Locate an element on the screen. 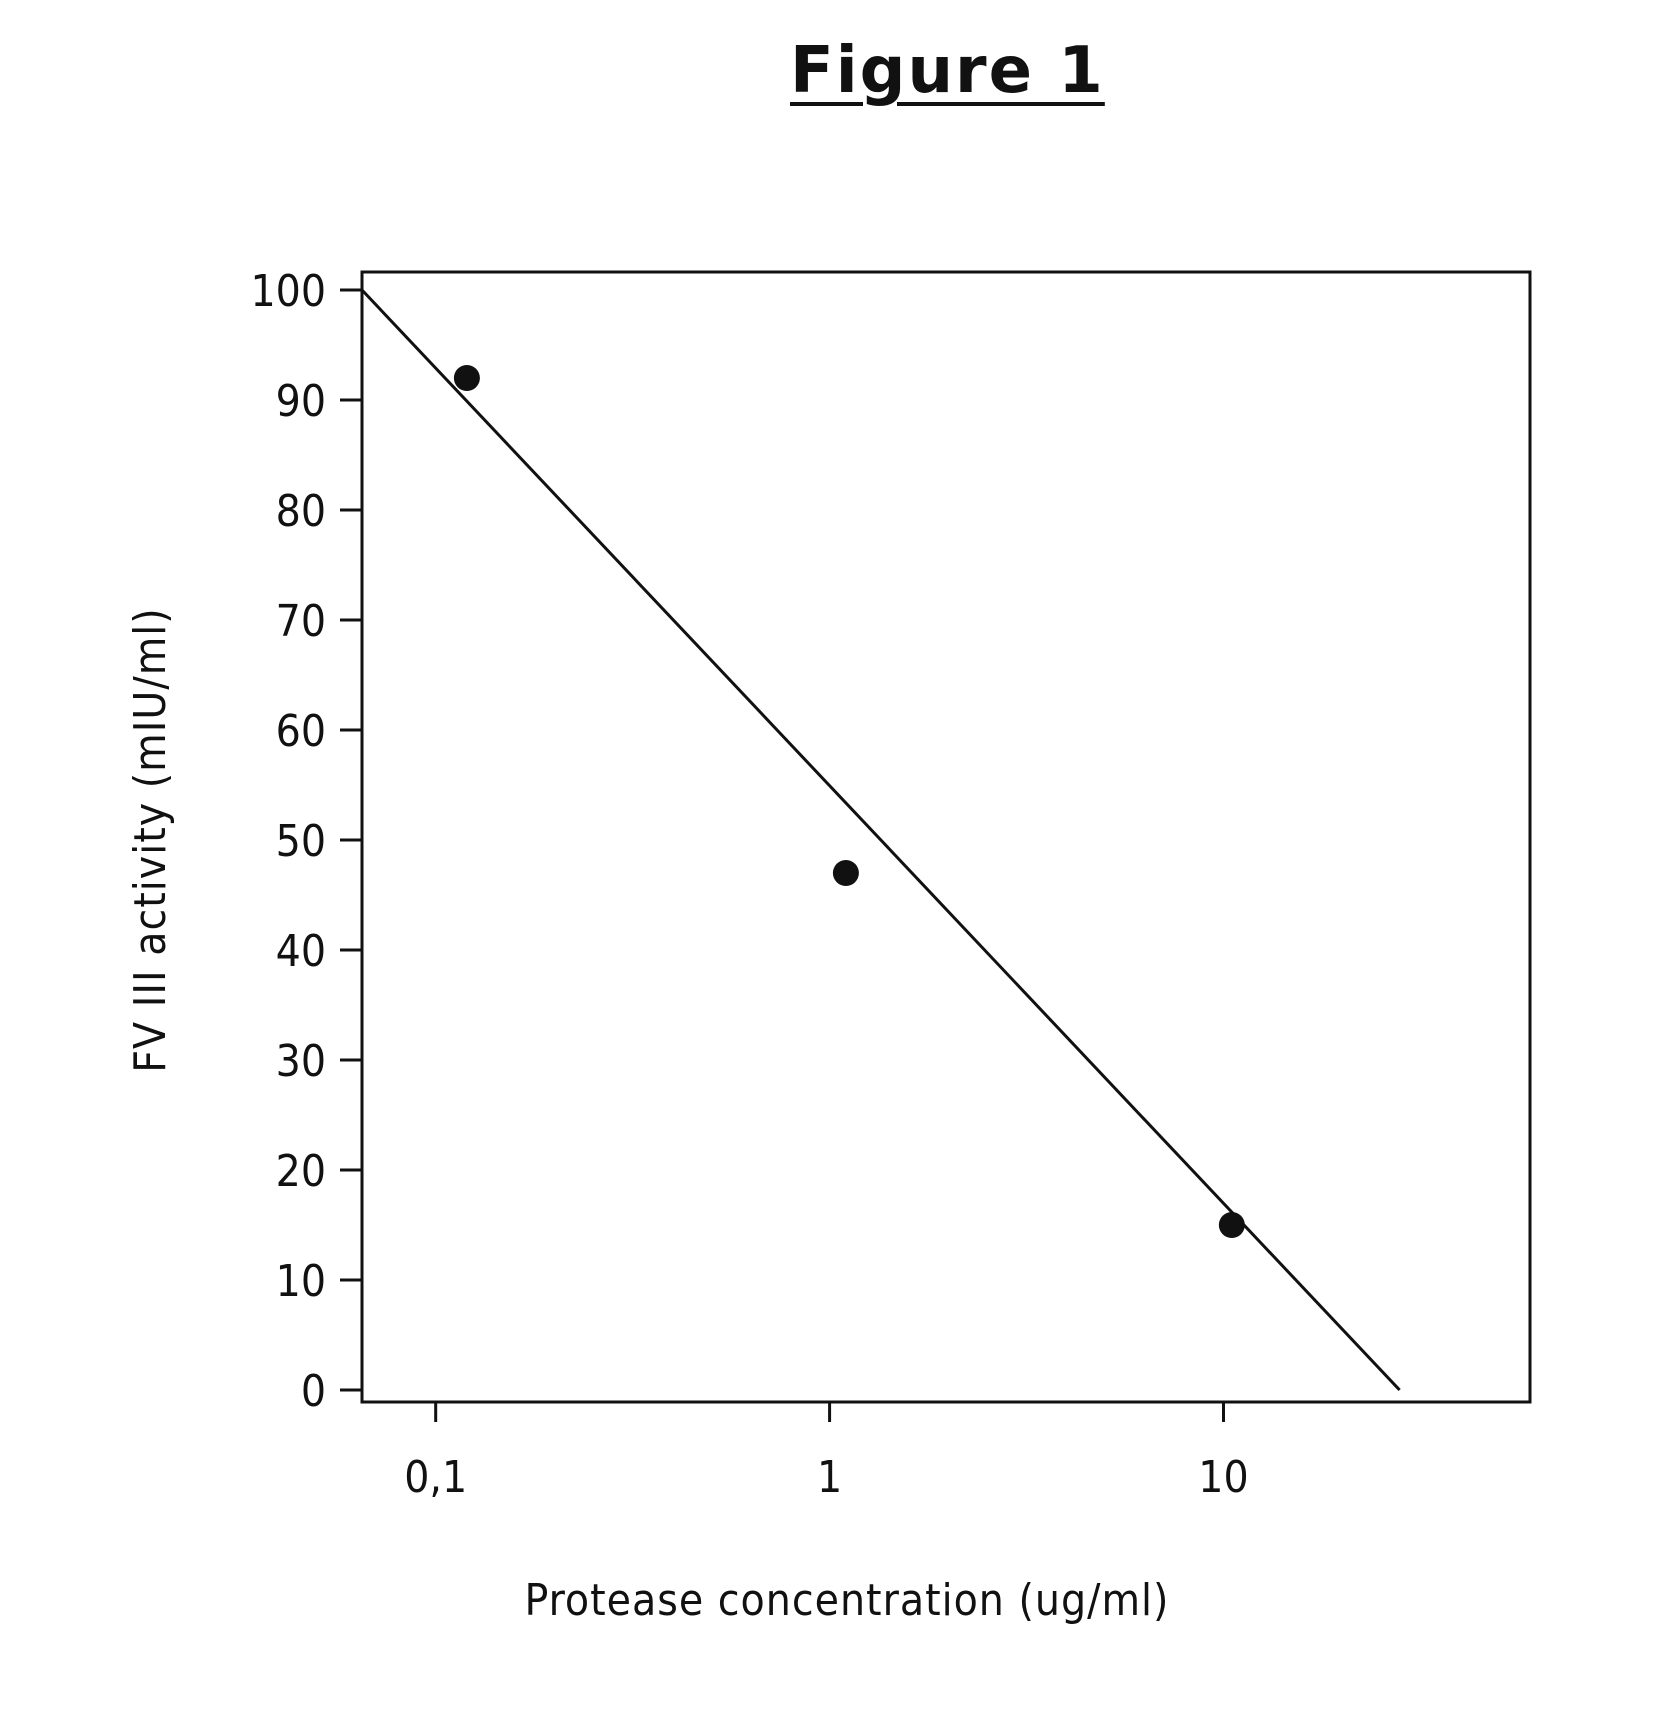 This screenshot has width=1661, height=1726. x-axis-ticks: 0,1 1 10 is located at coordinates (826, 1452).